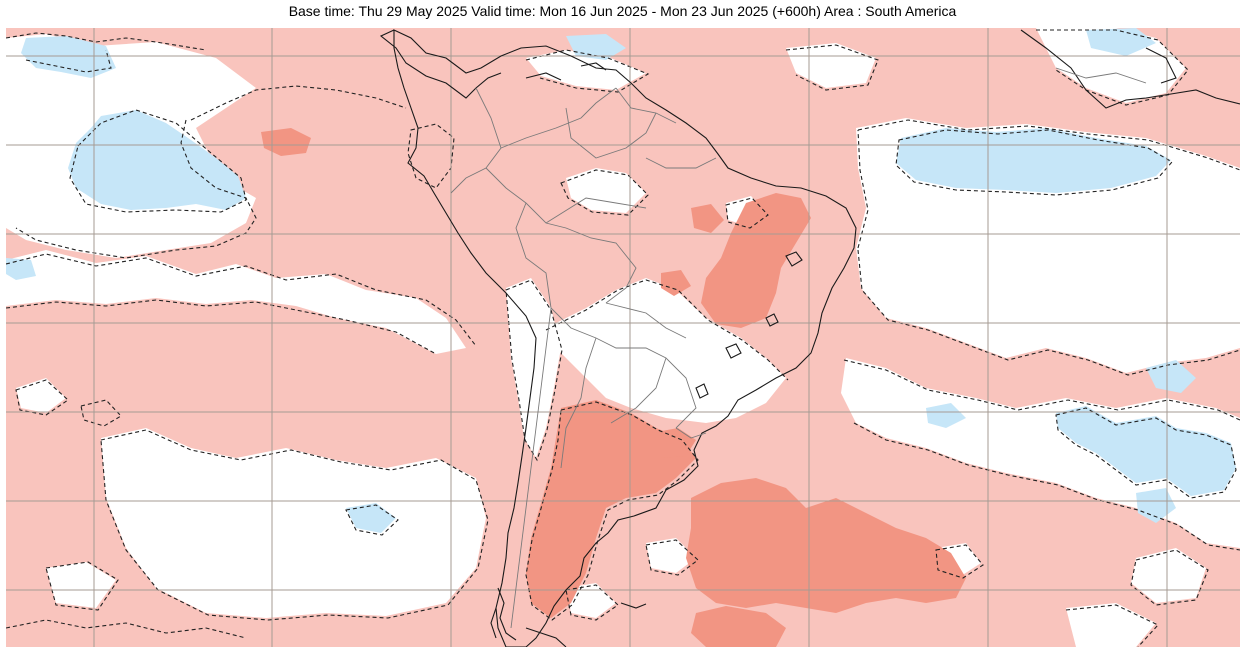 The height and width of the screenshot is (655, 1245). I want to click on inland-lakes, so click(749, 325).